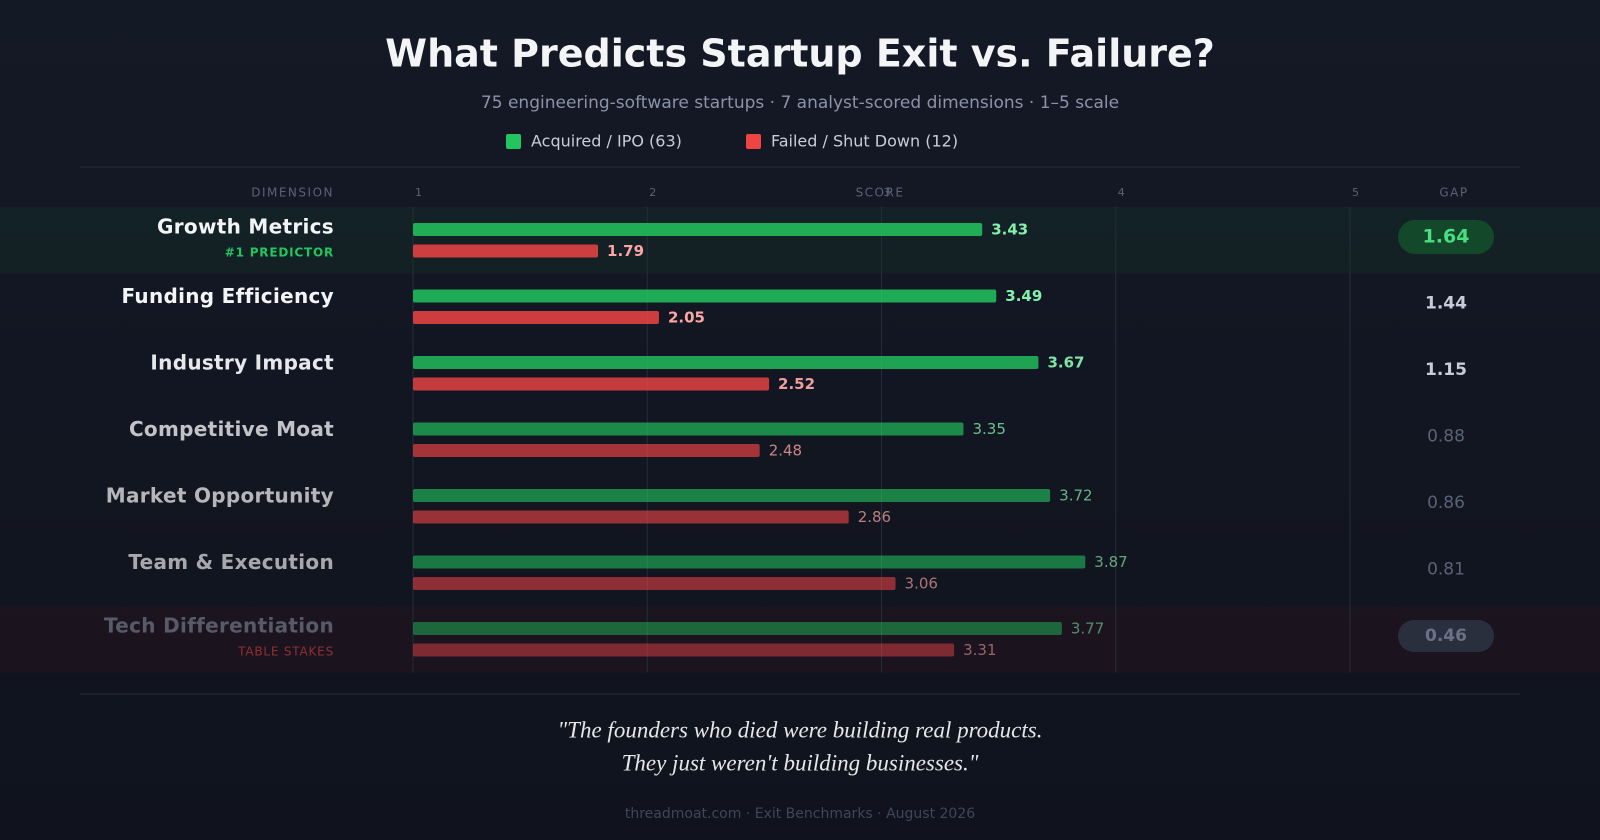 This screenshot has width=1600, height=840. What do you see at coordinates (800, 762) in the screenshot?
I see `quote-line: They just weren't building businesses."` at bounding box center [800, 762].